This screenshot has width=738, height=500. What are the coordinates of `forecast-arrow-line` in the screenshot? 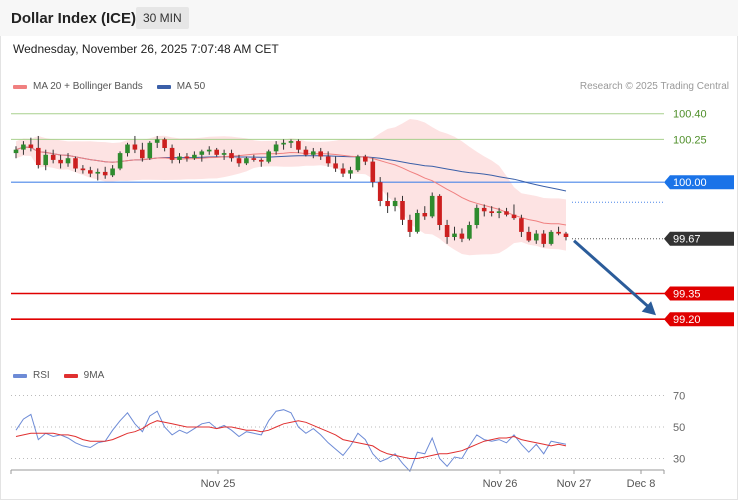 It's located at (612, 274).